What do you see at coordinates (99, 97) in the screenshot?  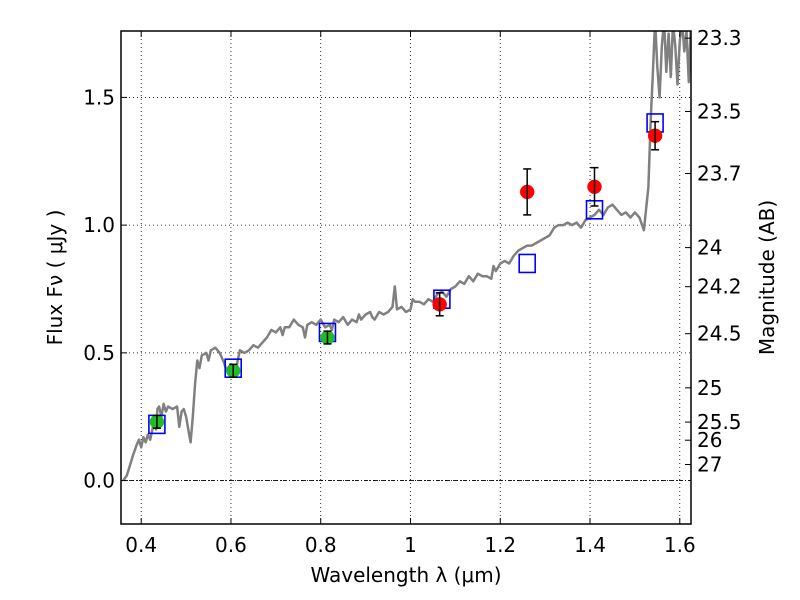 I see `y-tick-label: 1.5` at bounding box center [99, 97].